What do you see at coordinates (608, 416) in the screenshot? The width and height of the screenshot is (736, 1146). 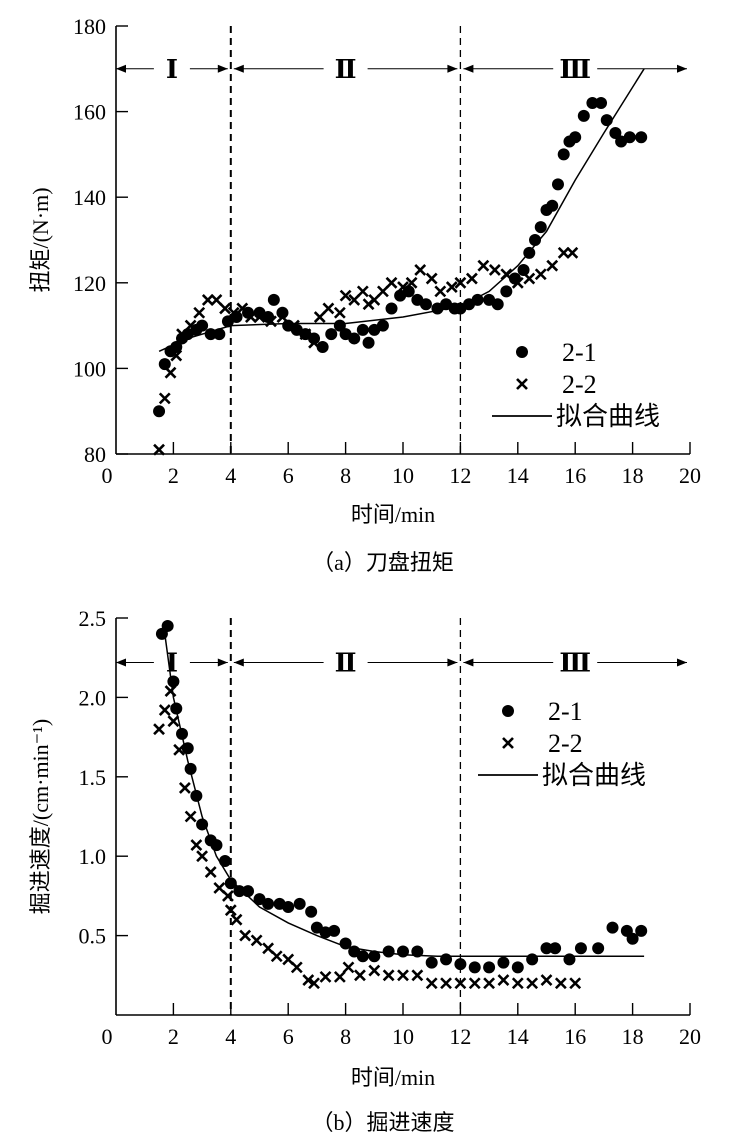 I see `legend-label: 拟合曲线` at bounding box center [608, 416].